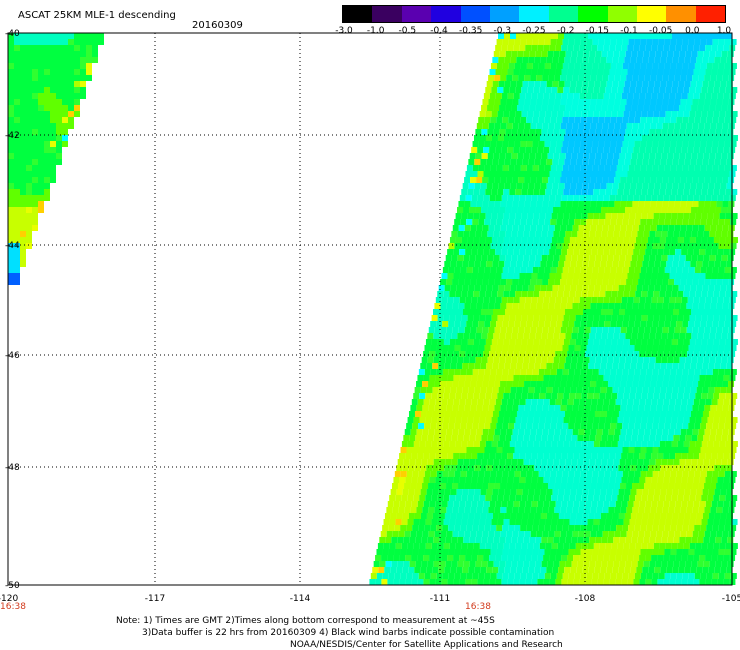 The height and width of the screenshot is (650, 740). Describe the element at coordinates (344, 31) in the screenshot. I see `colorbar-label: -3.0` at that location.